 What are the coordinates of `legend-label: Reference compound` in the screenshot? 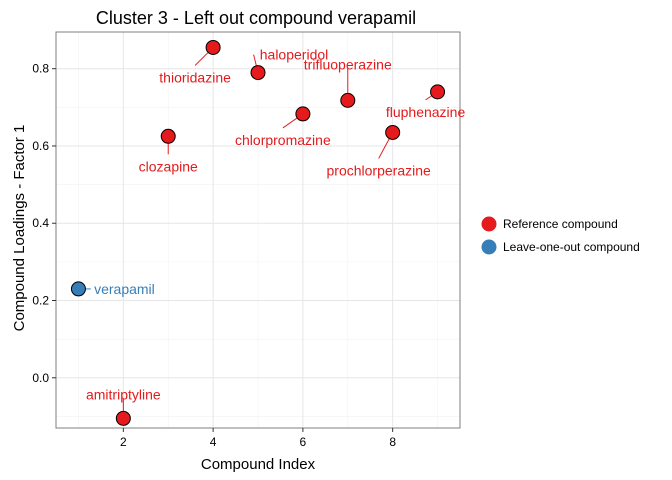 It's located at (560, 224).